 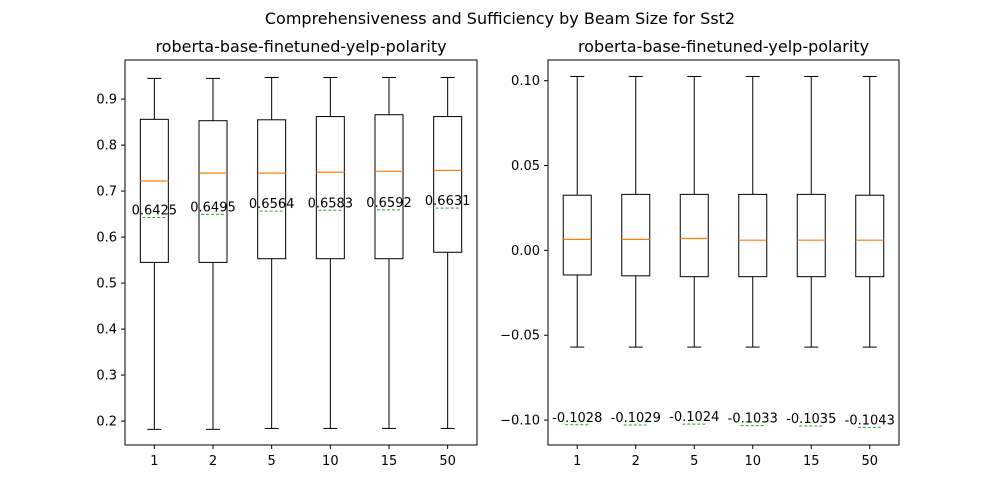 What do you see at coordinates (272, 204) in the screenshot?
I see `mean-label: 0.6564` at bounding box center [272, 204].